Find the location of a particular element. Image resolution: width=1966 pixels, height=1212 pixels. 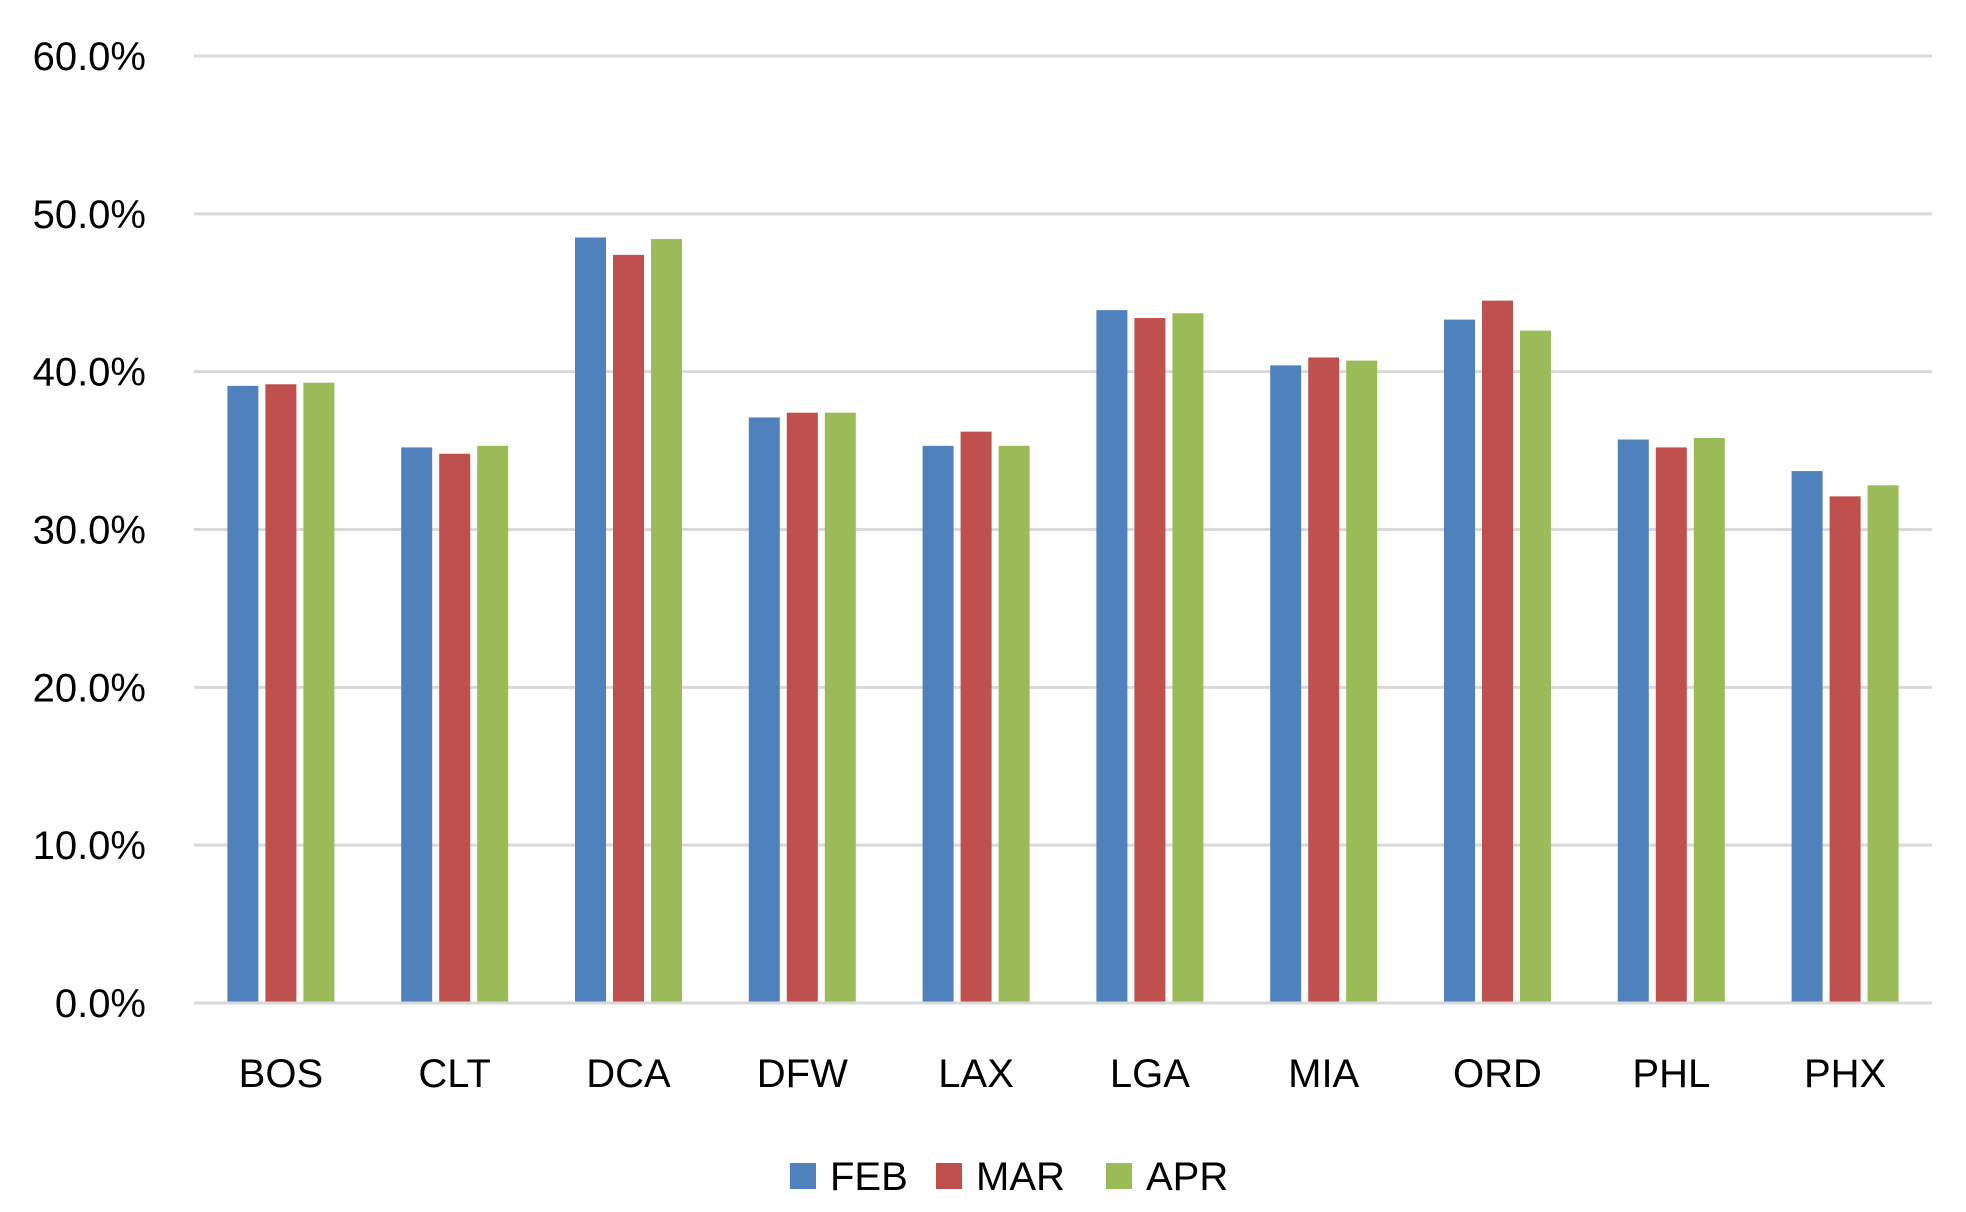

bar-apr-lga is located at coordinates (1188, 658).